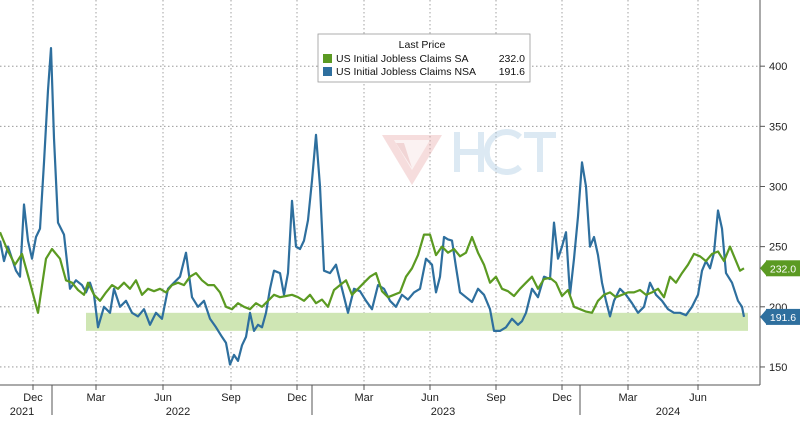  Describe the element at coordinates (783, 269) in the screenshot. I see `last-value-badge-sa-text: 232.0` at that location.